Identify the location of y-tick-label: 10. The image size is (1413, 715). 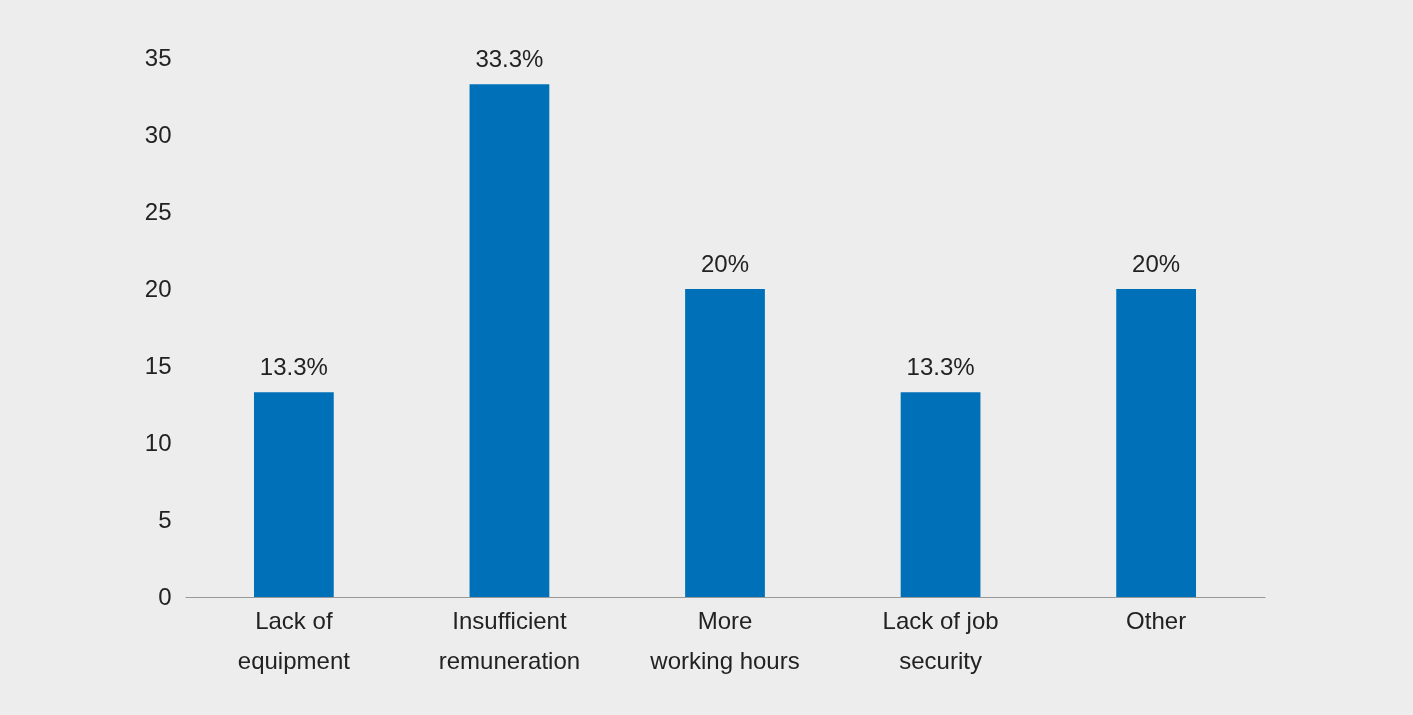
(158, 442).